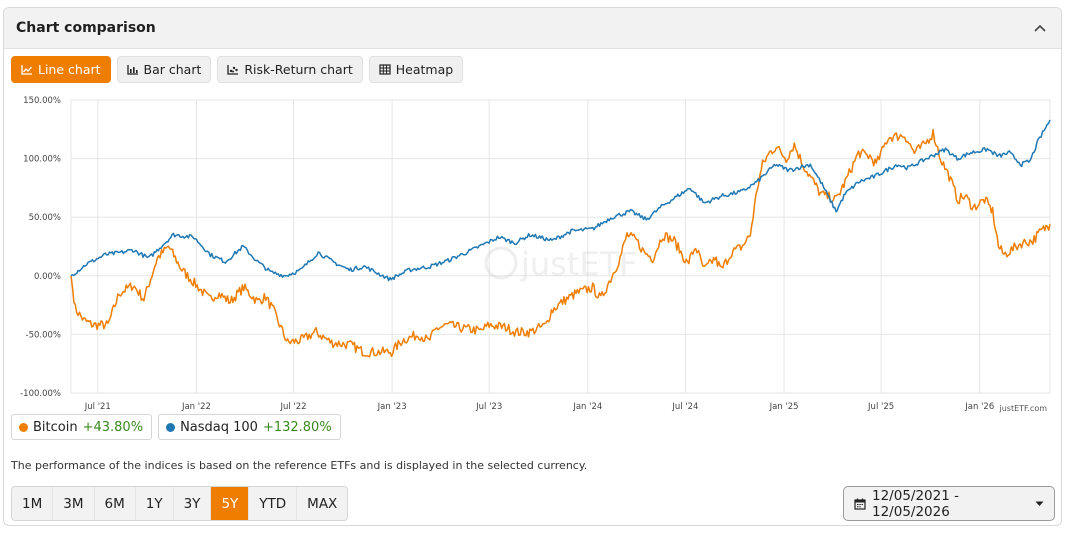  Describe the element at coordinates (385, 69) in the screenshot. I see `heatmap-icon` at that location.